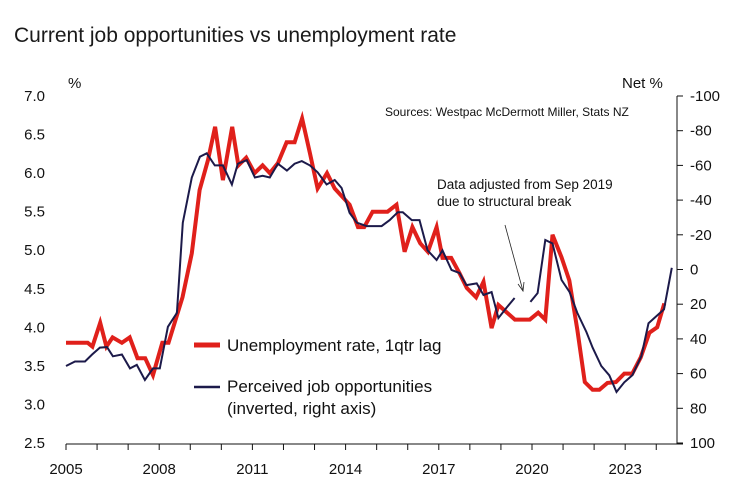  I want to click on legend-label-unemployment: Unemployment rate, 1qtr lag, so click(334, 345).